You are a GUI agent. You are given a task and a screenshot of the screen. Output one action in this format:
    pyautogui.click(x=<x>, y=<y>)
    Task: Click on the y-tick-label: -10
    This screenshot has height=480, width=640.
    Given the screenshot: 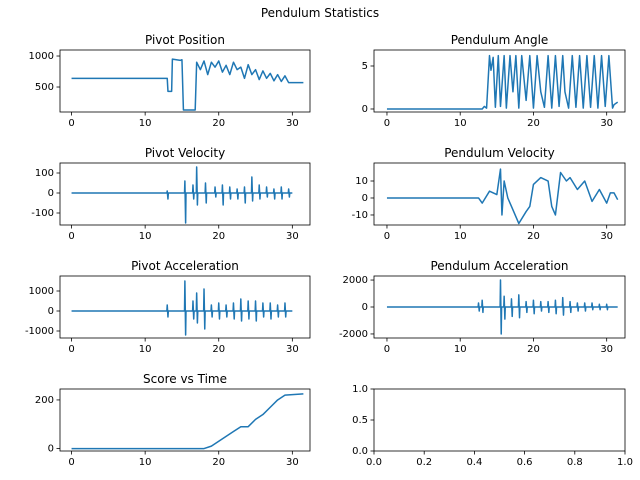 What is the action you would take?
    pyautogui.click(x=360, y=215)
    